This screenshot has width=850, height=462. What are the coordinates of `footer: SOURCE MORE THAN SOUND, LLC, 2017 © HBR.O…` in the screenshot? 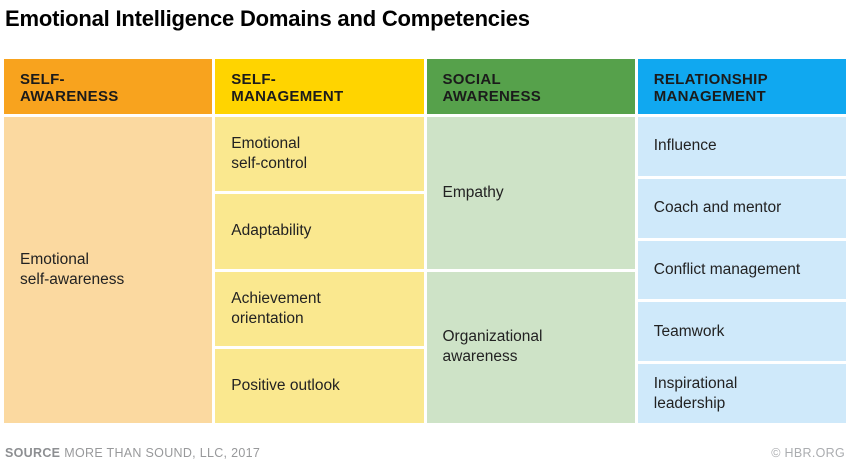 It's located at (425, 453).